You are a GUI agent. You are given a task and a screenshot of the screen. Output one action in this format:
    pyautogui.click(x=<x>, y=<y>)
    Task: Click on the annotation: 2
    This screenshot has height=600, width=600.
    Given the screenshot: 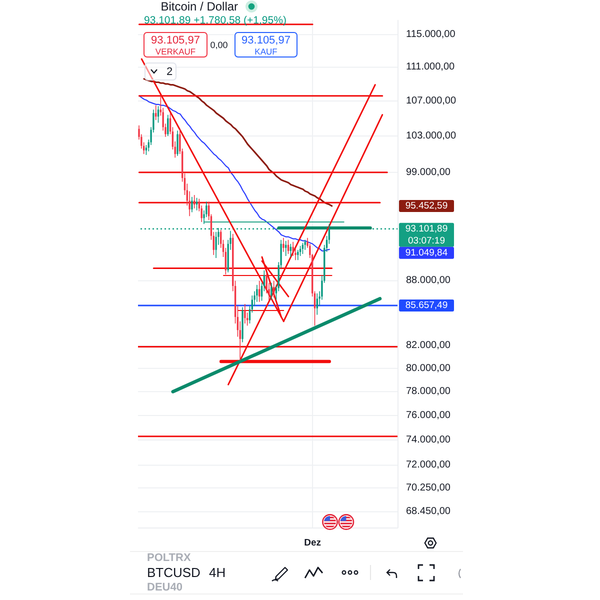 What is the action you would take?
    pyautogui.click(x=169, y=72)
    